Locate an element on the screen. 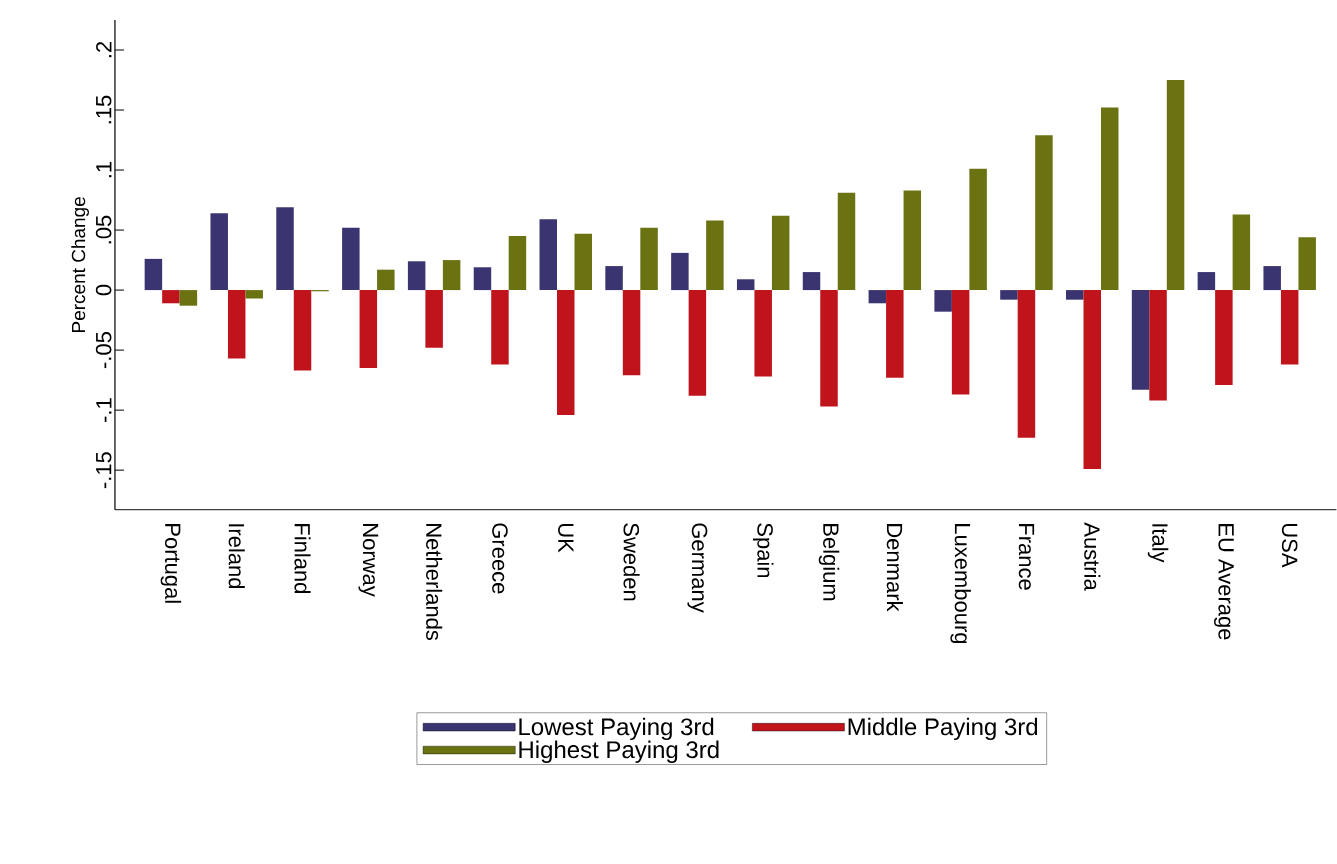  y-tick-label: .05 is located at coordinates (103, 229).